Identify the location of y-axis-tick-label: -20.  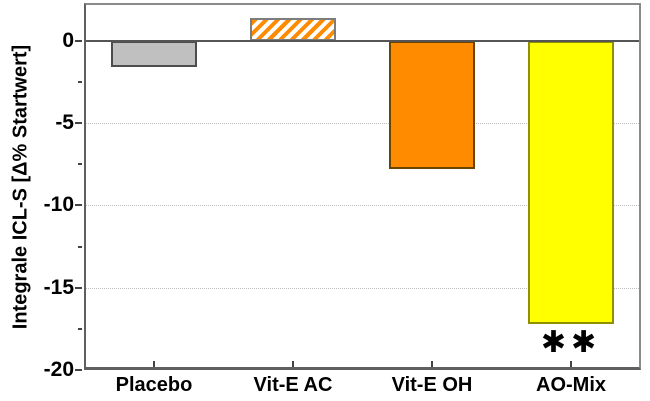
(58, 369).